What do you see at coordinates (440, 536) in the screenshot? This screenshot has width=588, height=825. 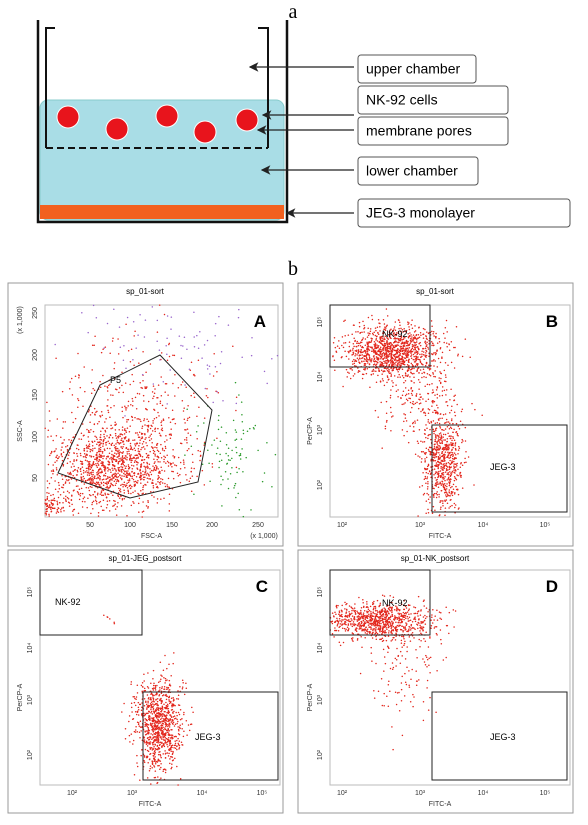 I see `x-axis-label: FITC-A` at bounding box center [440, 536].